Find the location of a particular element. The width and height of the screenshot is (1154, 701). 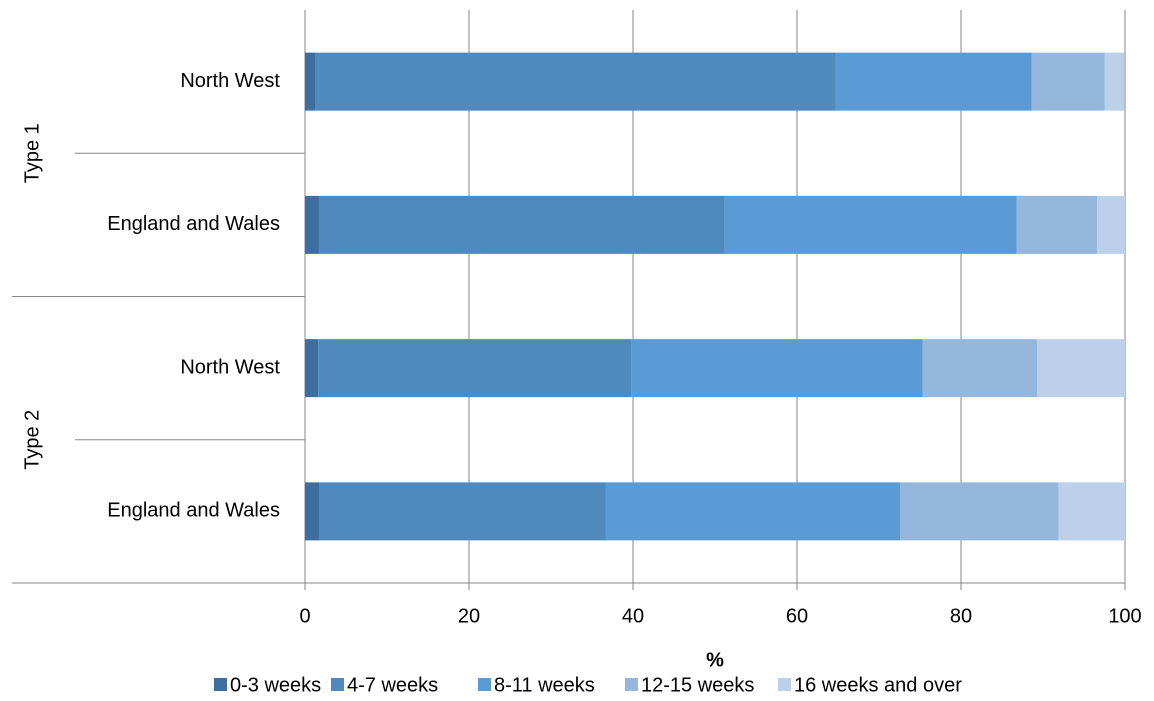

x-tick-label: 40 is located at coordinates (633, 616).